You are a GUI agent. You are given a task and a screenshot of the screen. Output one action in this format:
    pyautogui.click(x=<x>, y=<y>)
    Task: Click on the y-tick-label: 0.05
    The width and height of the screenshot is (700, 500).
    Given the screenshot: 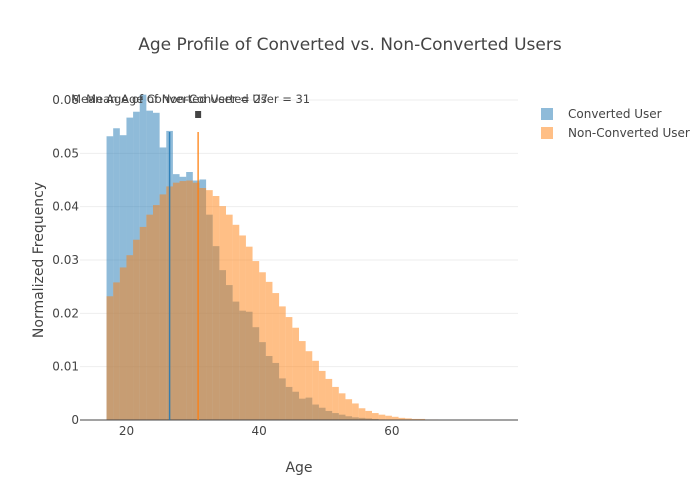 What is the action you would take?
    pyautogui.click(x=65, y=153)
    